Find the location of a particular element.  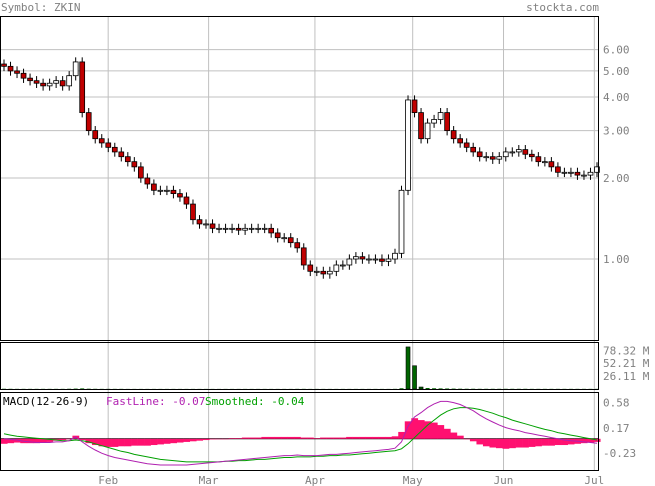

price-tick-label: 2.00 is located at coordinates (616, 178).